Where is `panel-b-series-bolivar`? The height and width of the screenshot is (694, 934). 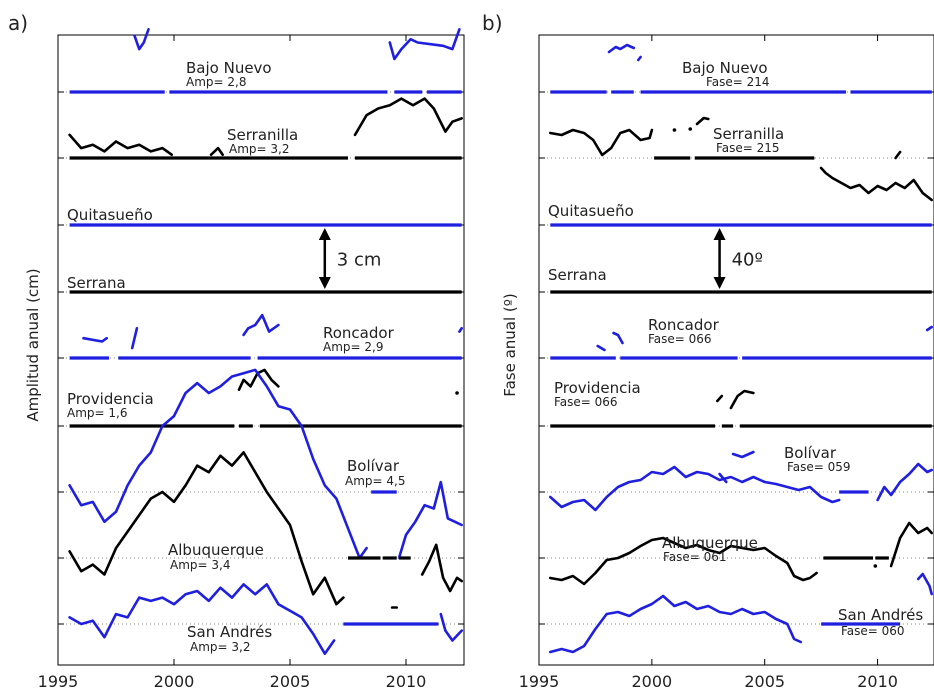
panel-b-series-bolivar is located at coordinates (736, 481).